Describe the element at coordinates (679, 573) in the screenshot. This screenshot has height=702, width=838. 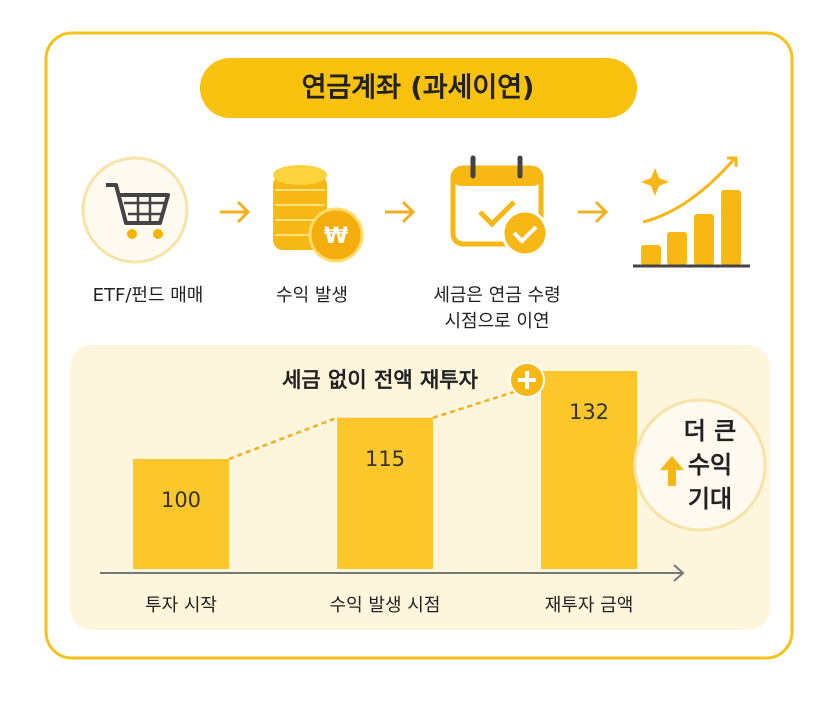
I see `axis-arrow` at that location.